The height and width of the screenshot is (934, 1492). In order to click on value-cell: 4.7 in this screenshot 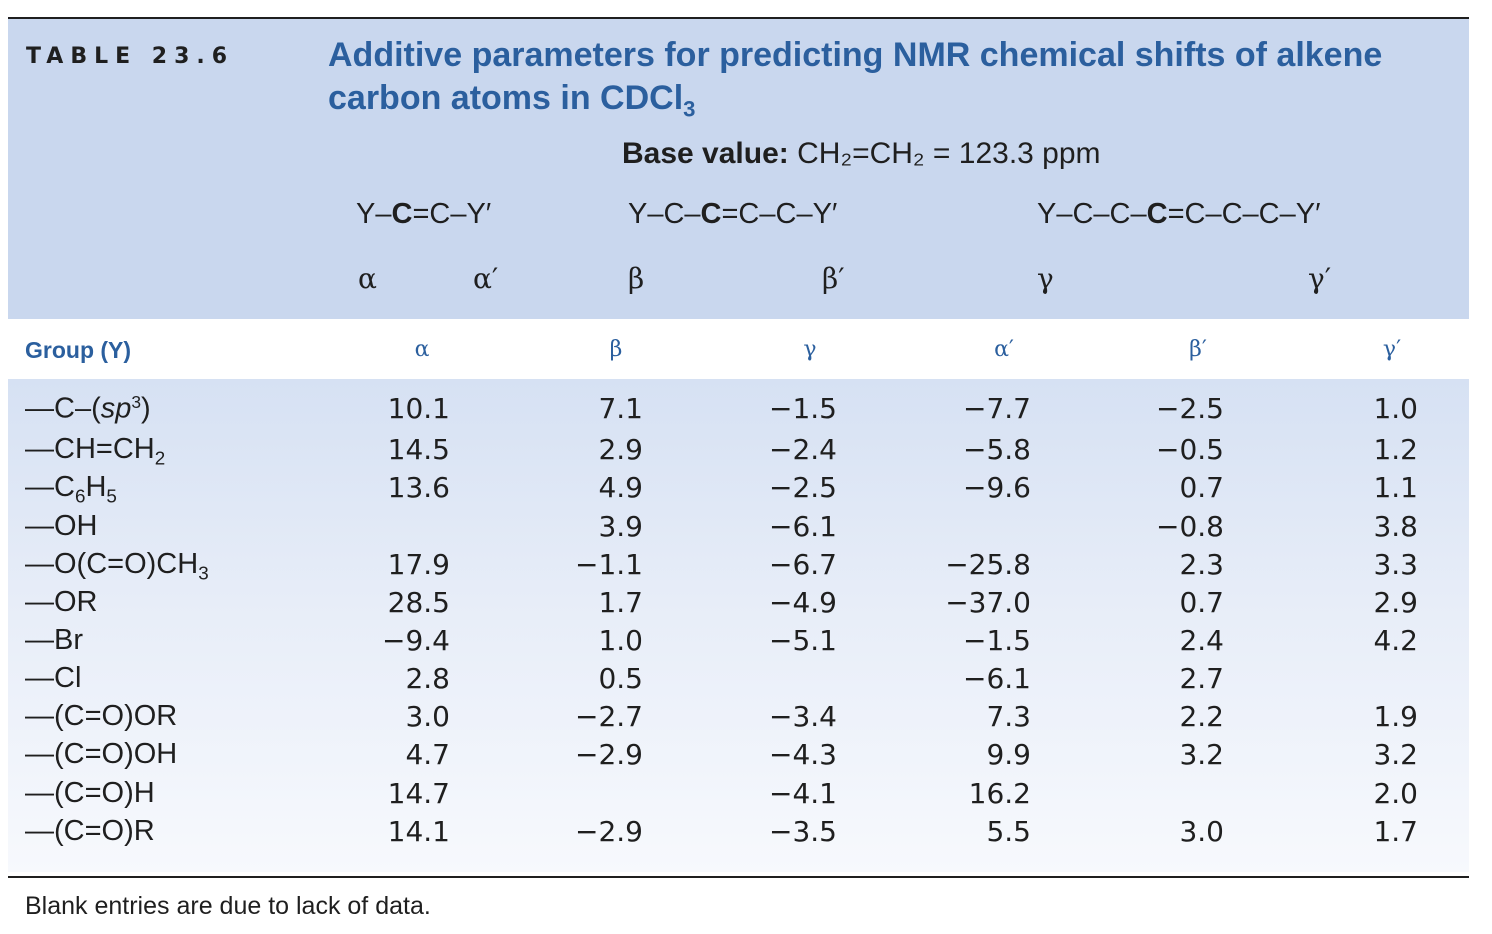, I will do `click(427, 754)`.